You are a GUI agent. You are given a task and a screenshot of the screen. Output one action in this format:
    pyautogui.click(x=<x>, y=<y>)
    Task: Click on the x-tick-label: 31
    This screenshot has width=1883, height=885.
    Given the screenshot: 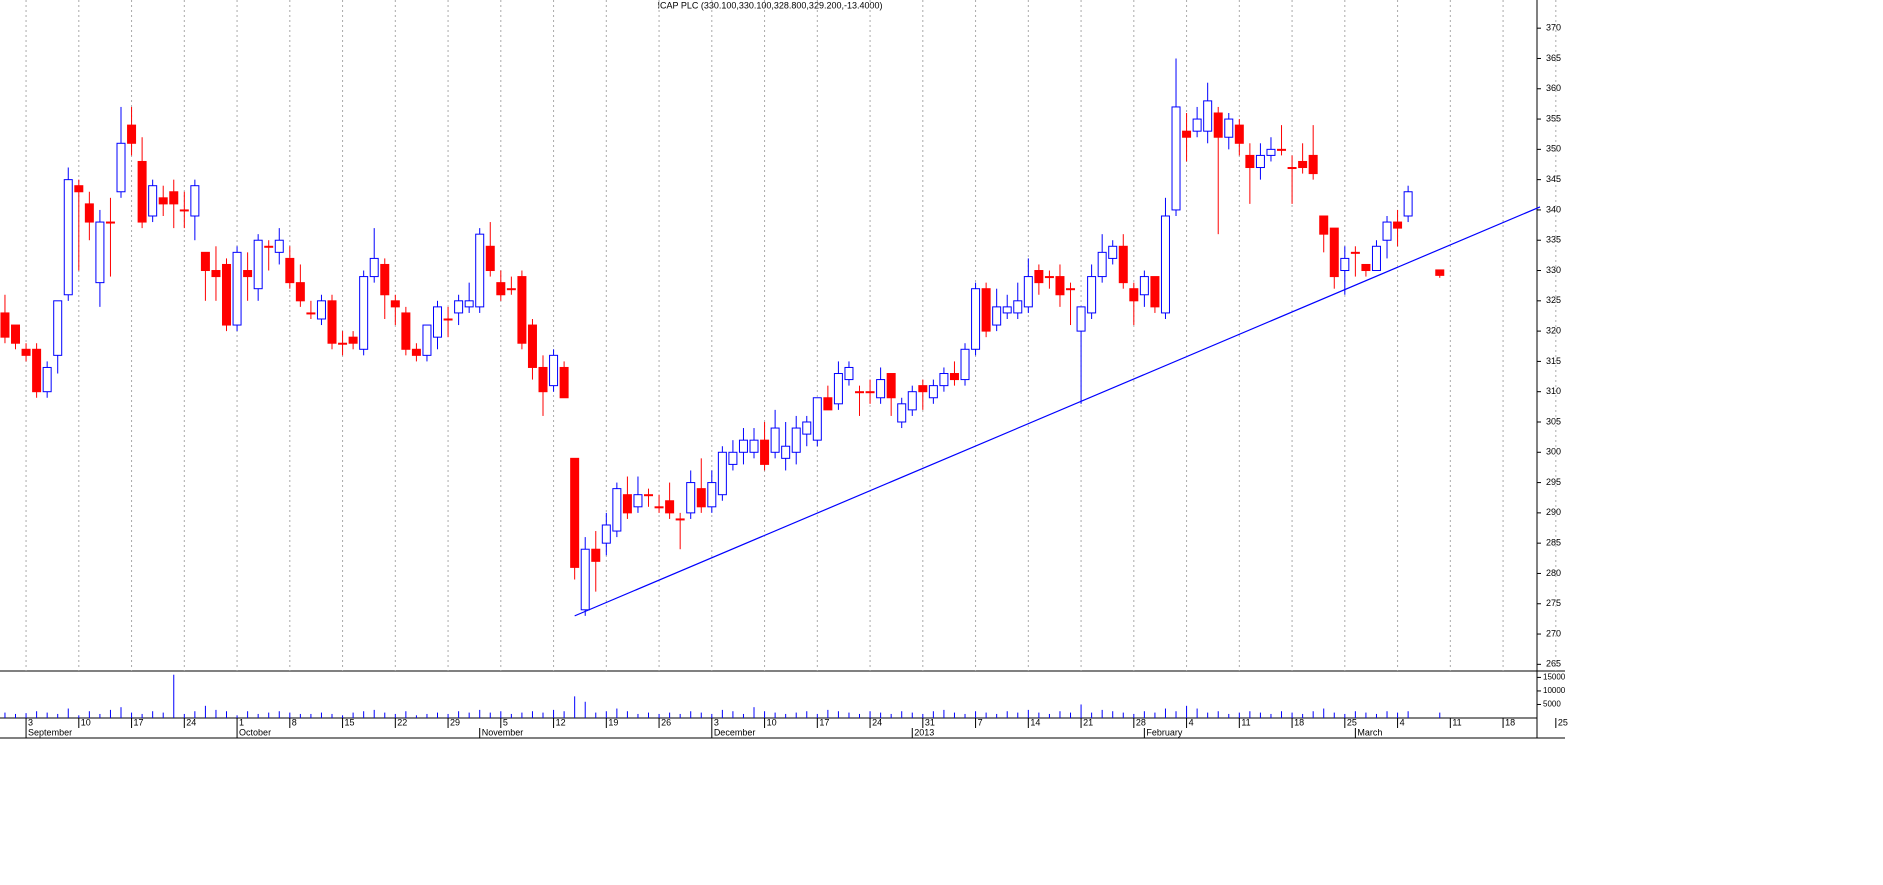 What is the action you would take?
    pyautogui.click(x=930, y=722)
    